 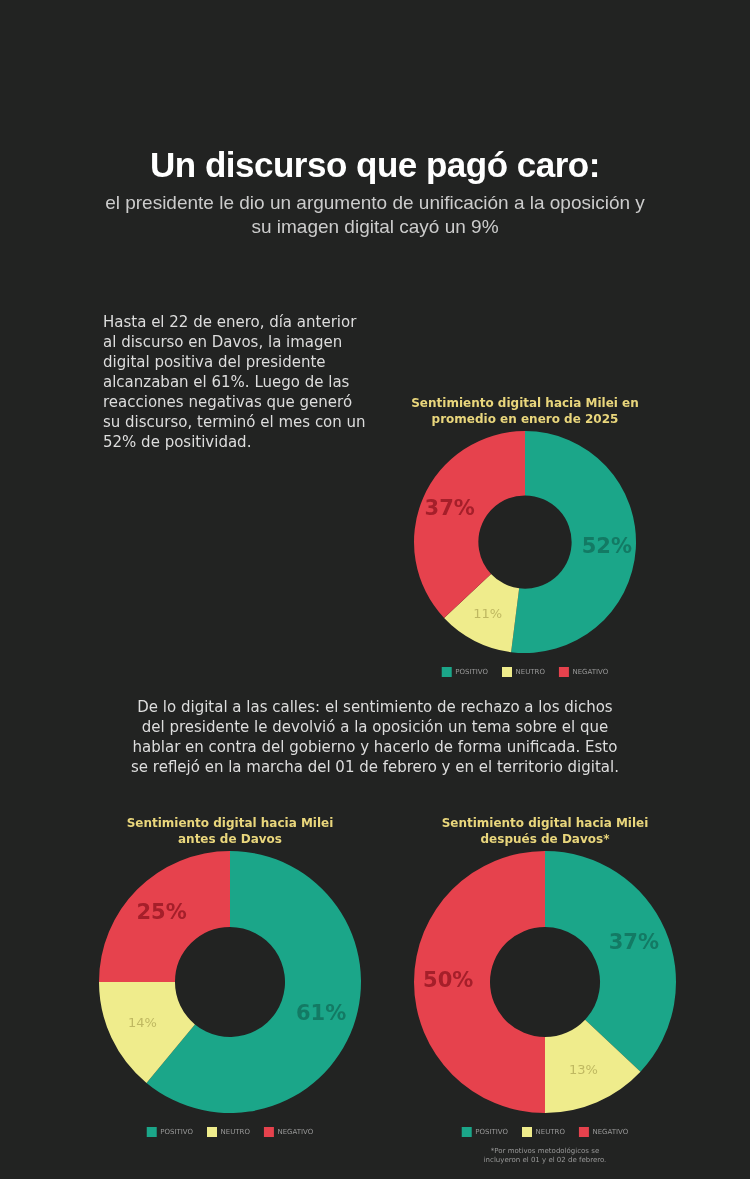 What do you see at coordinates (230, 831) in the screenshot?
I see `chart-title: Sentimiento digital hacia Milei antes de Davos` at bounding box center [230, 831].